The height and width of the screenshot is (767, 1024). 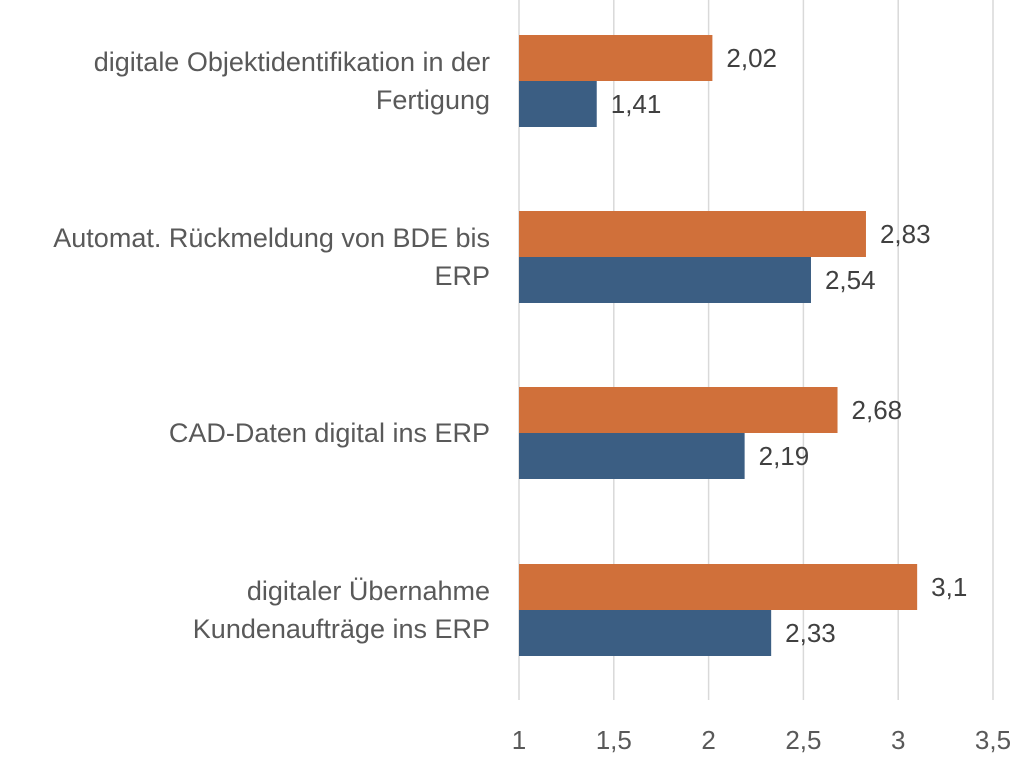 What do you see at coordinates (751, 58) in the screenshot?
I see `bar-value-label: 2,02` at bounding box center [751, 58].